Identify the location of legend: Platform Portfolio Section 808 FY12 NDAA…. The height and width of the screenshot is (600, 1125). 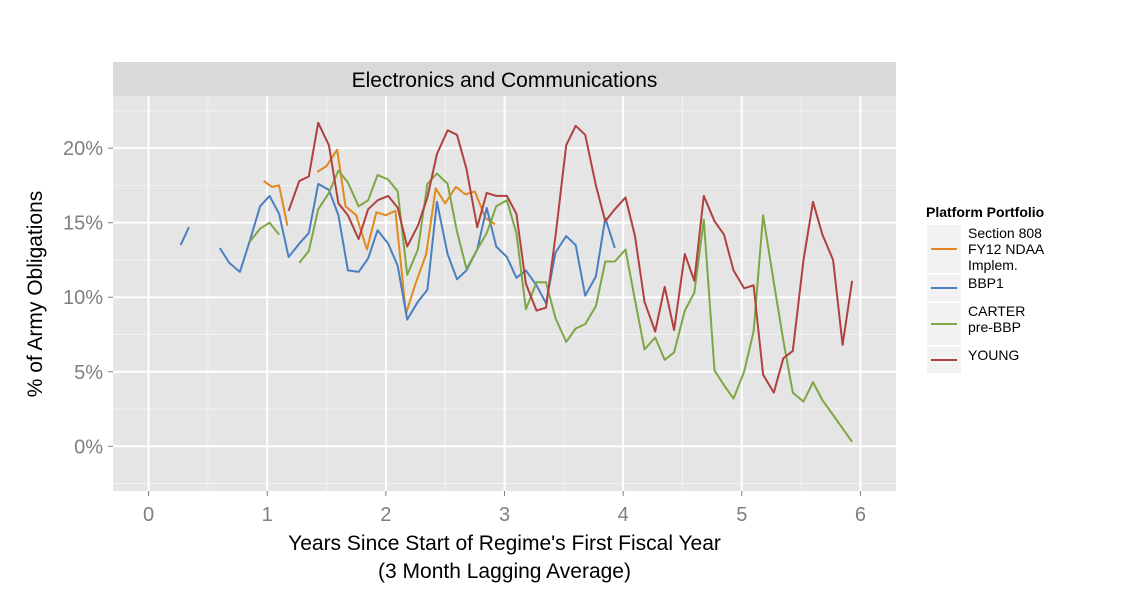
(1021, 289).